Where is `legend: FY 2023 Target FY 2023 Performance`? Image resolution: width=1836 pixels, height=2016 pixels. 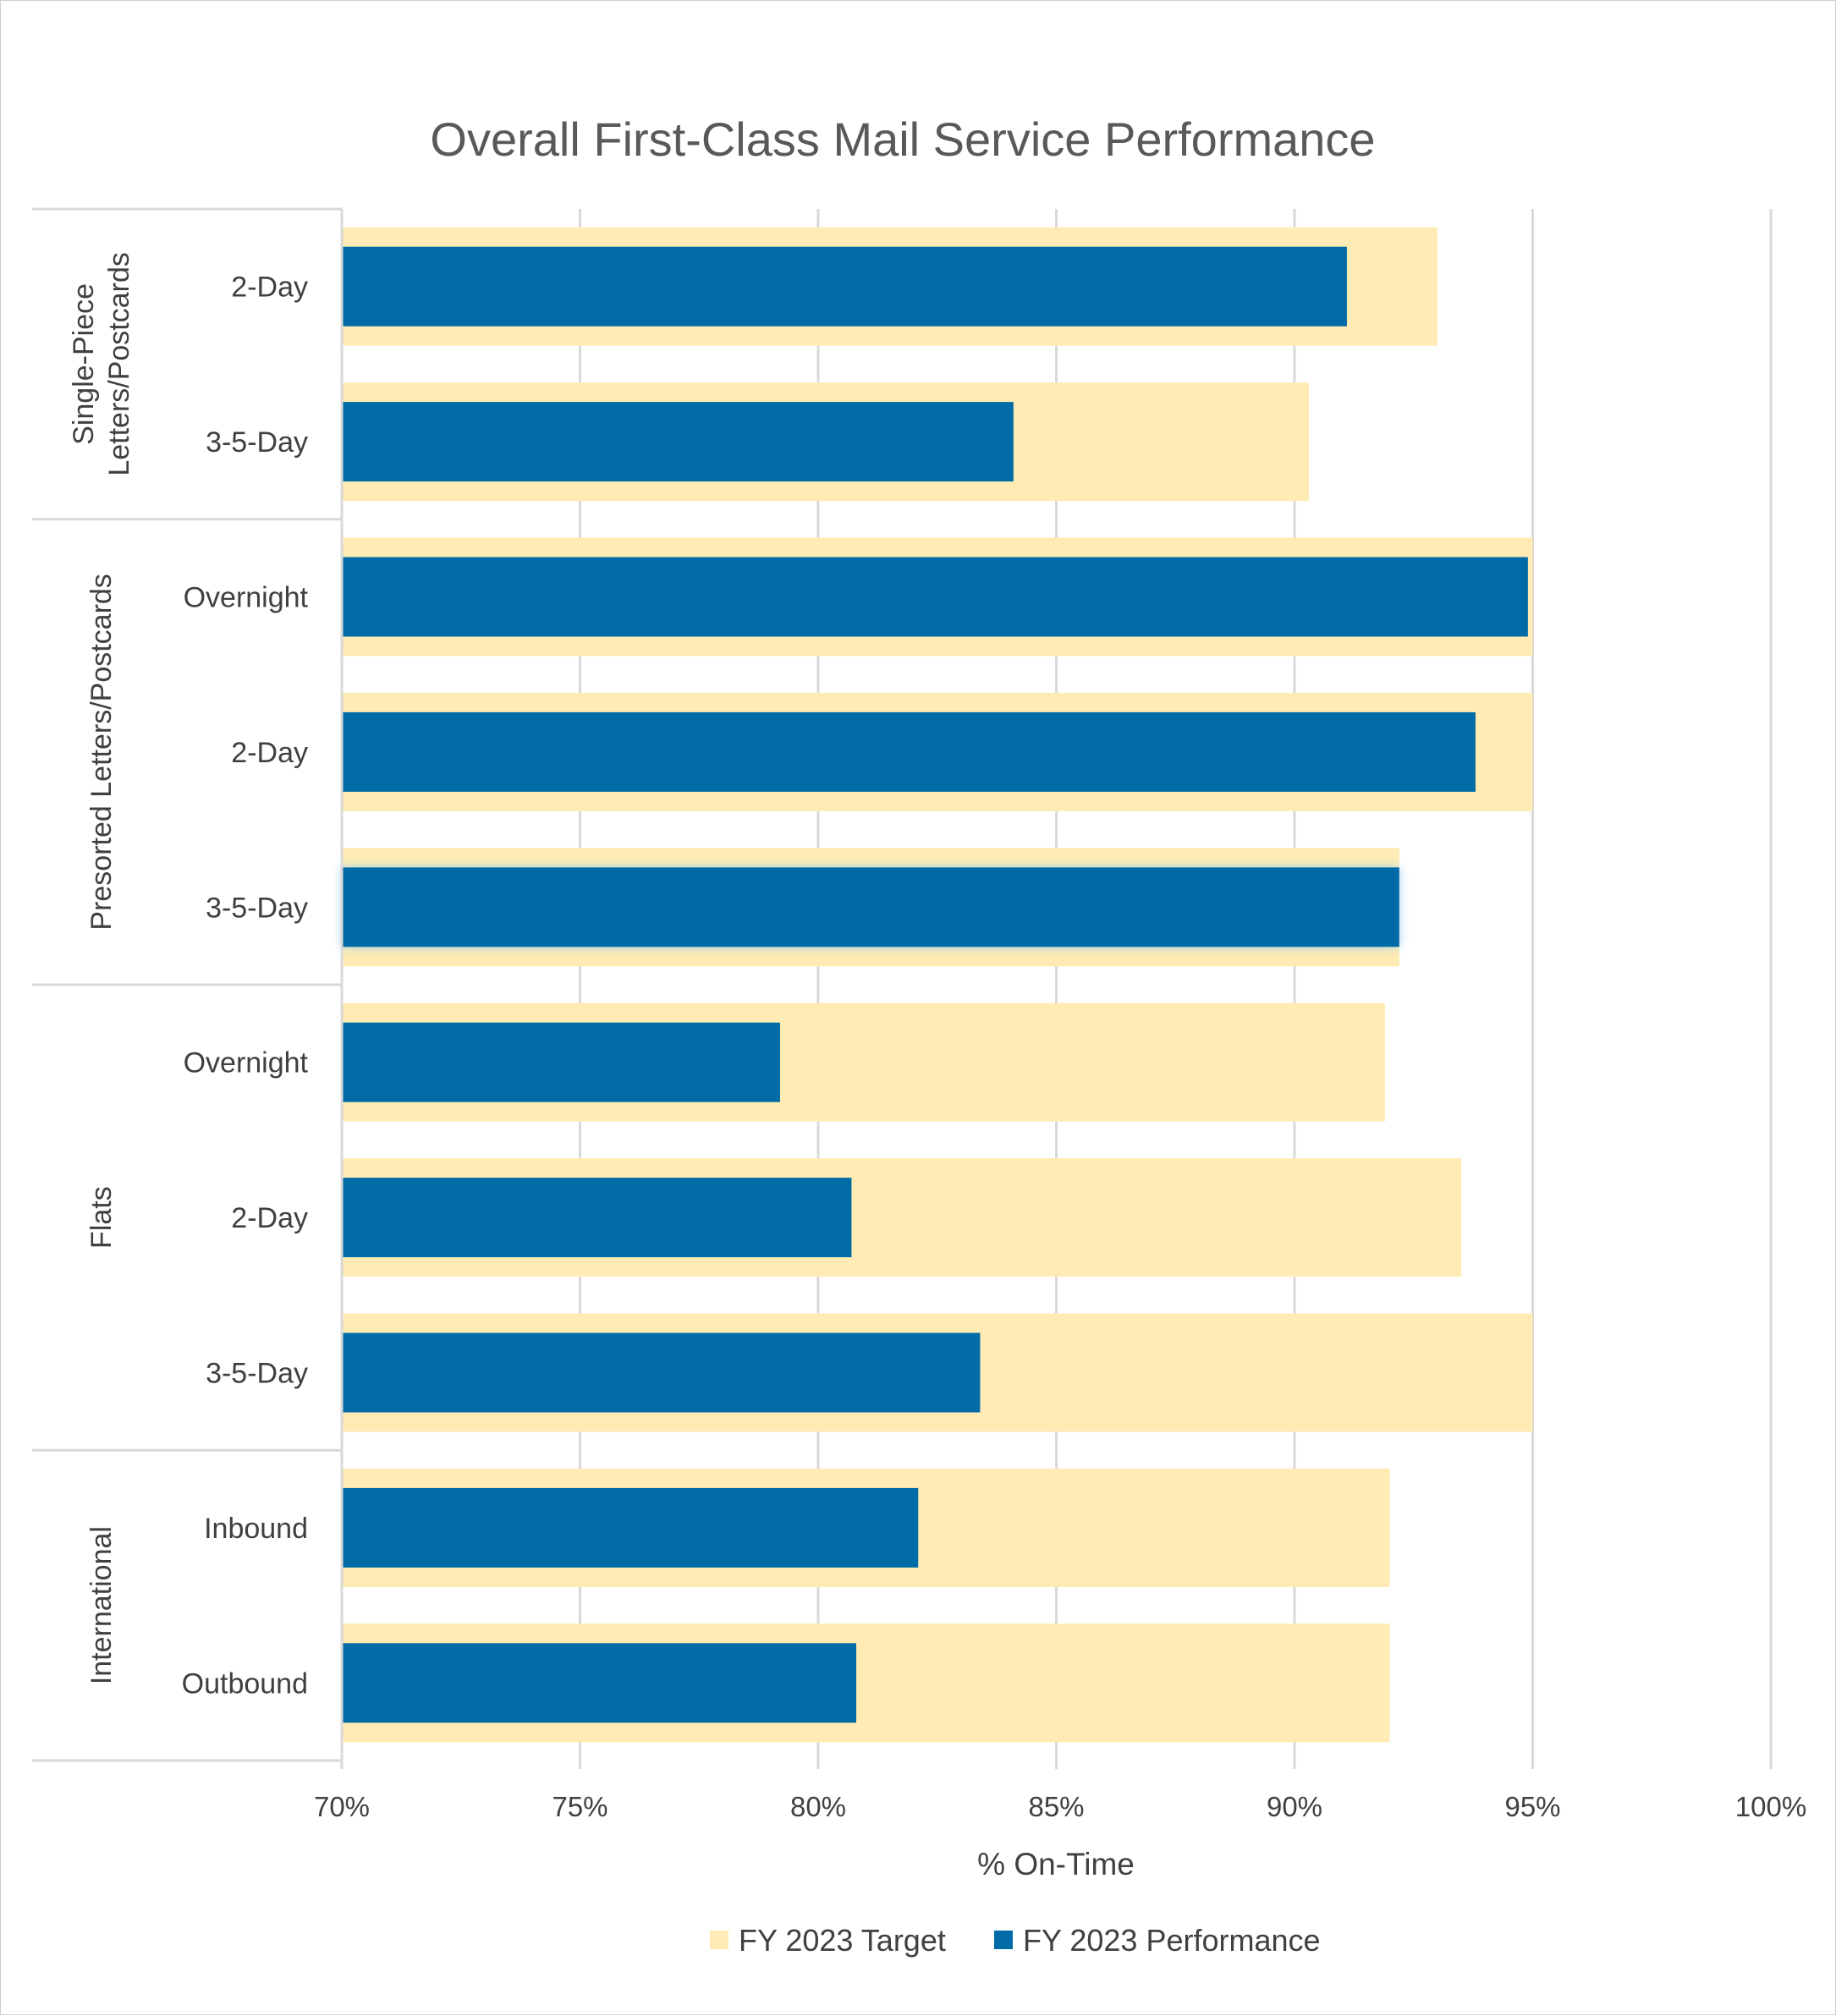
legend: FY 2023 Target FY 2023 Performance is located at coordinates (1015, 1940).